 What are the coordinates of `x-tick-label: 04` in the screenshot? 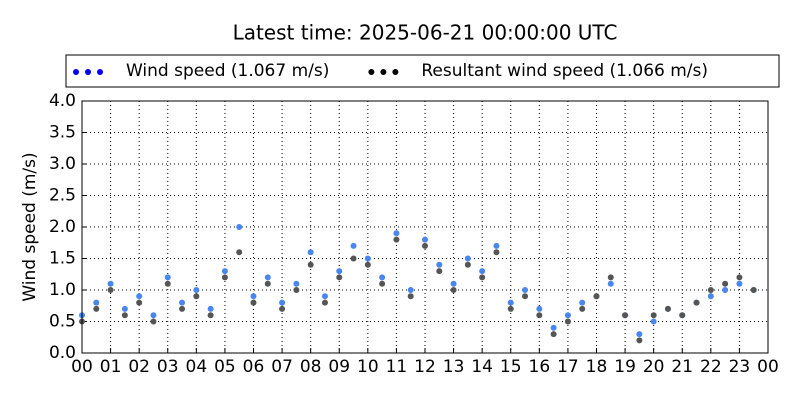 It's located at (197, 367).